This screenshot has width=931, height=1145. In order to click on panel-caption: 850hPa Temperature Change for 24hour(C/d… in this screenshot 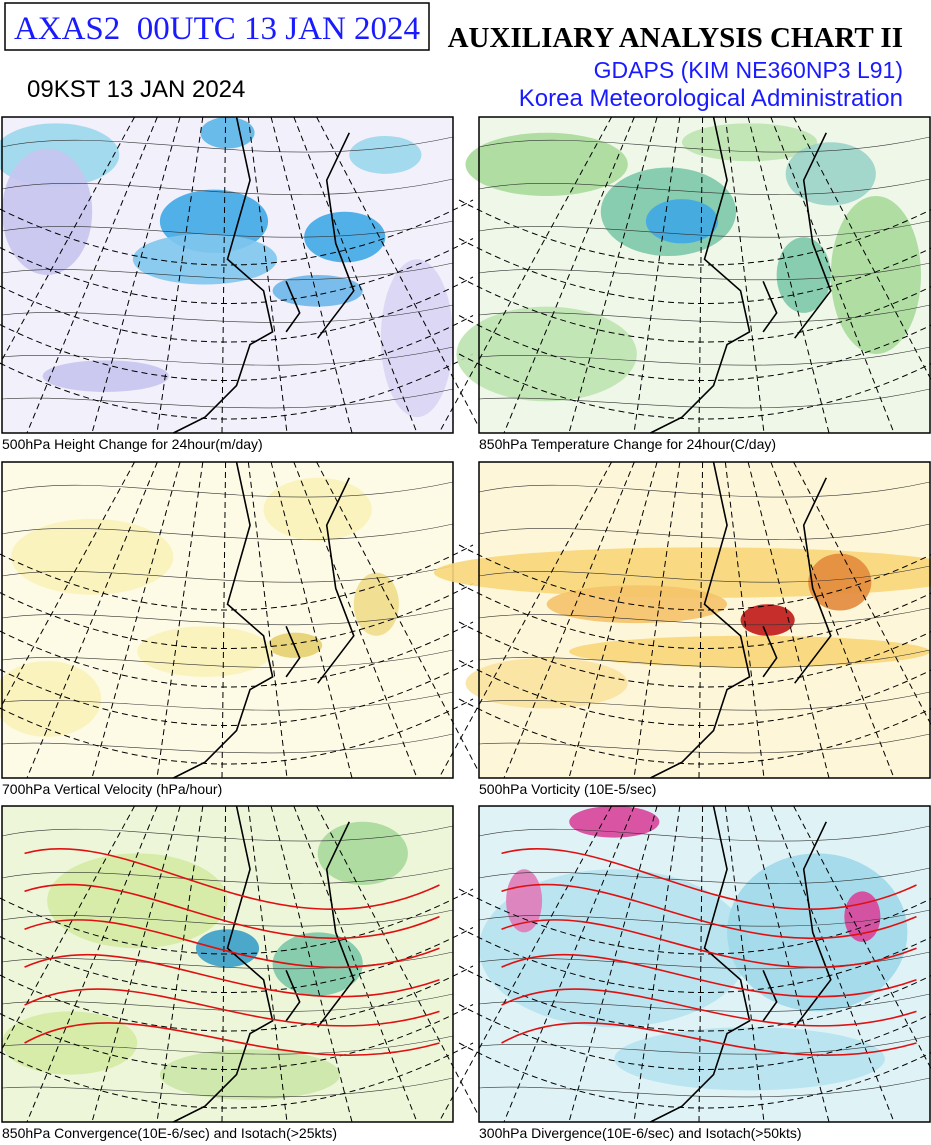, I will do `click(627, 444)`.